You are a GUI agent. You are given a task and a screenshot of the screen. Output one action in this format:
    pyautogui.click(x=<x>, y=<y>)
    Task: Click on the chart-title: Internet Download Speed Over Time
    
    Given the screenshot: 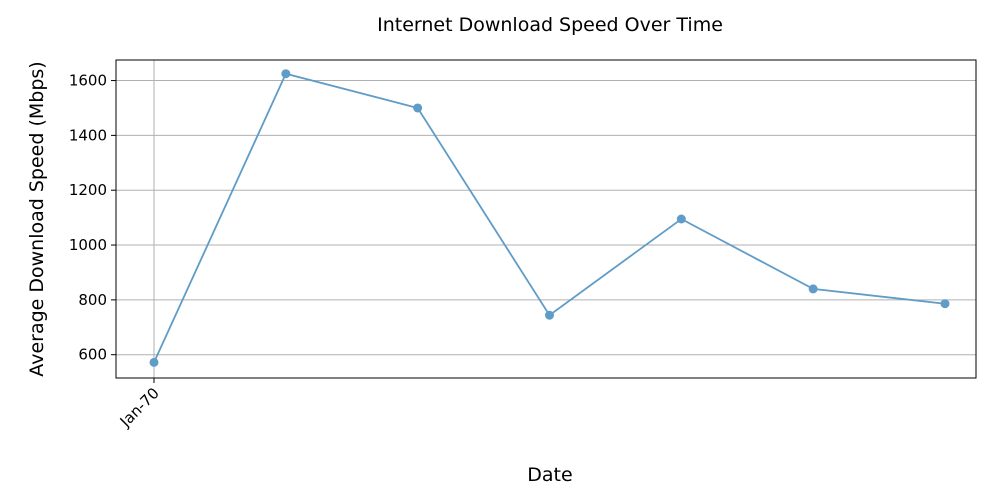 What is the action you would take?
    pyautogui.click(x=550, y=25)
    